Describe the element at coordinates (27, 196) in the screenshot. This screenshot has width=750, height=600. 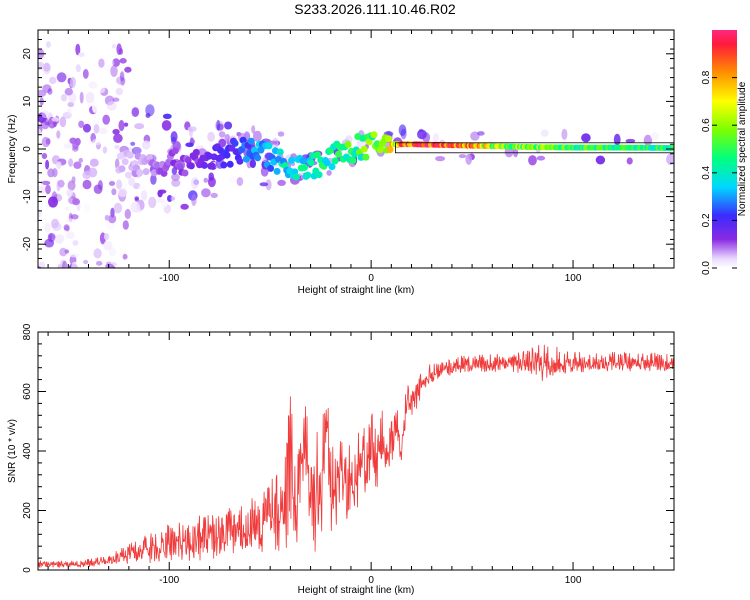
I see `spectrogram-y-tick-label: -10` at that location.